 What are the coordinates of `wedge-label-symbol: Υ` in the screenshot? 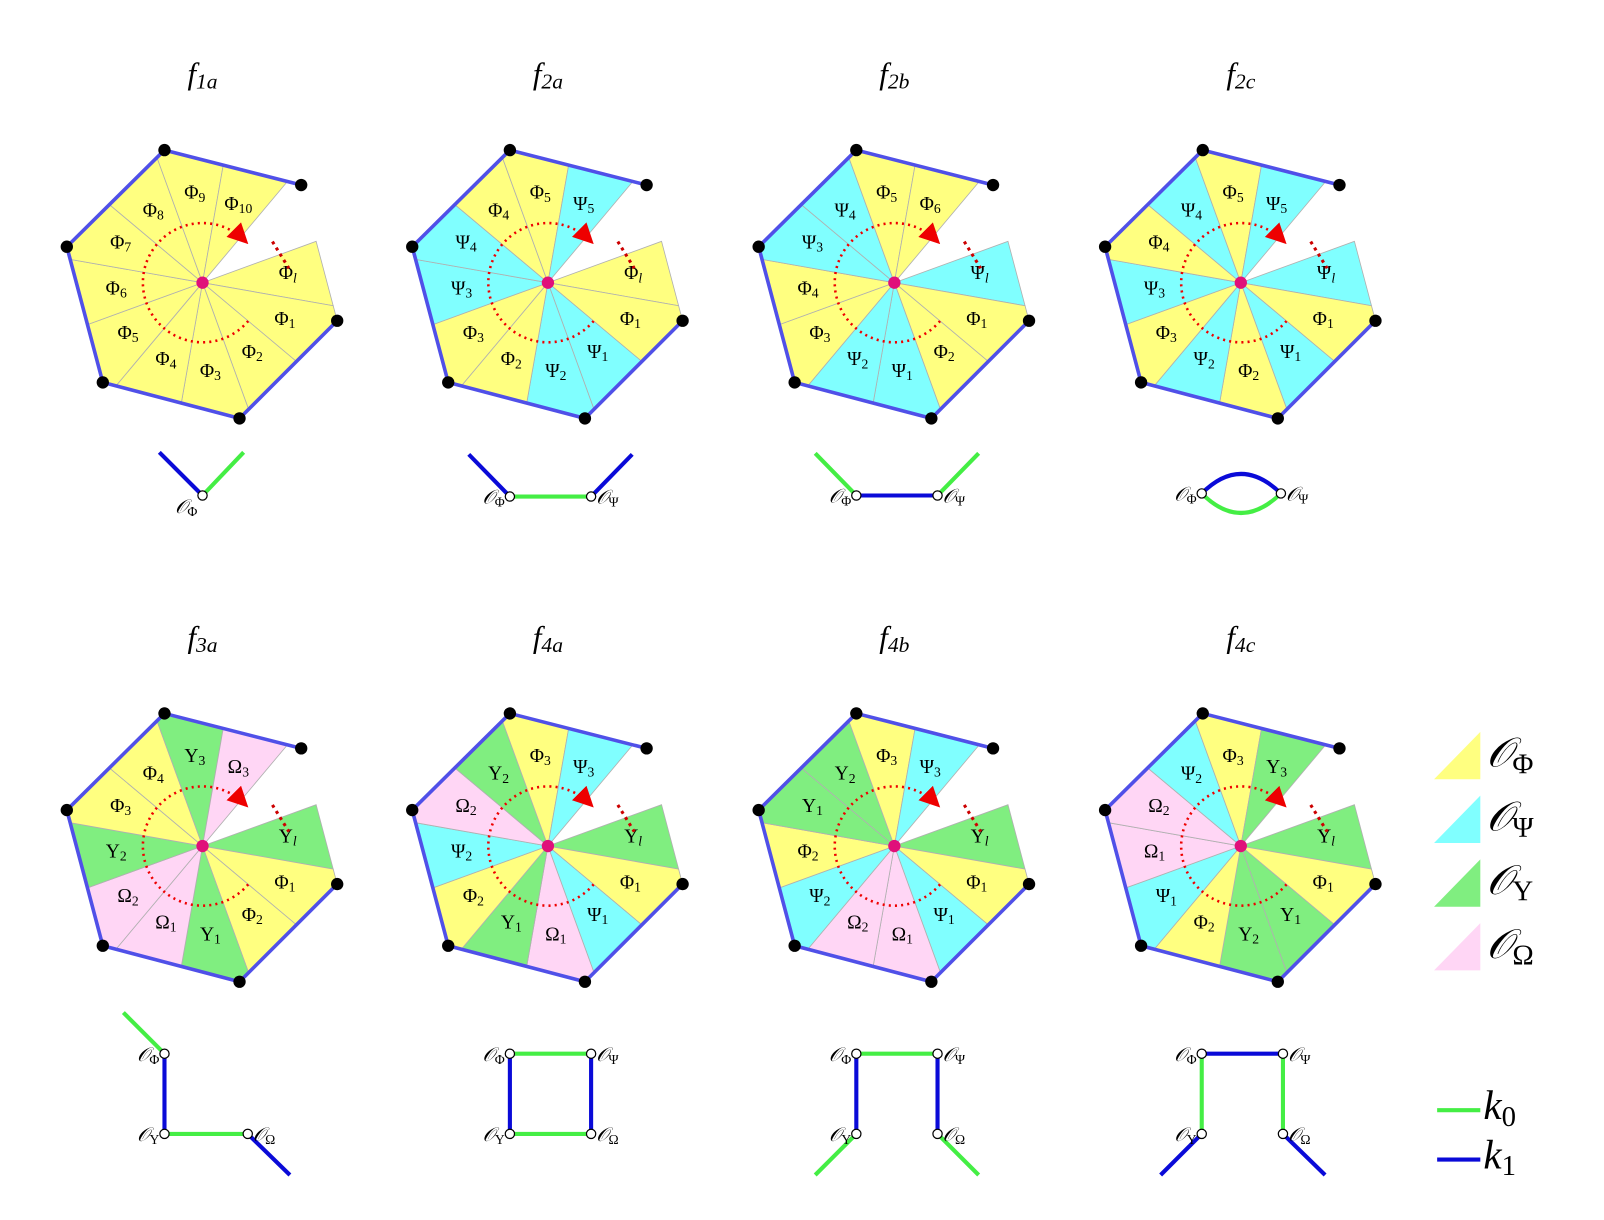 It's located at (113, 852).